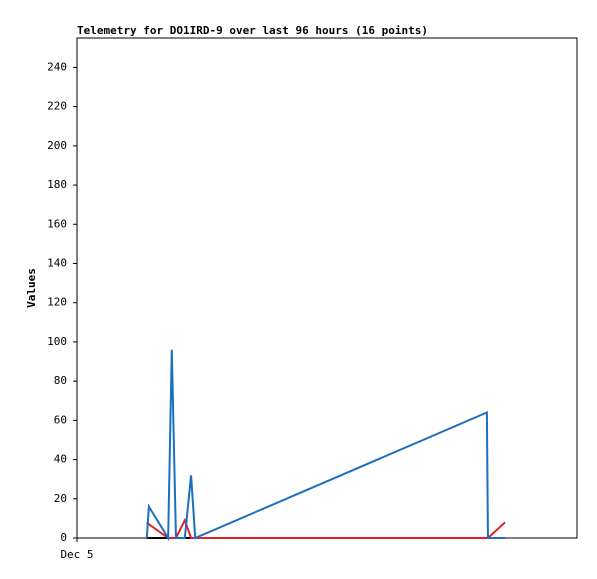 The width and height of the screenshot is (597, 579). What do you see at coordinates (57, 223) in the screenshot?
I see `y-tick-label: 160` at bounding box center [57, 223].